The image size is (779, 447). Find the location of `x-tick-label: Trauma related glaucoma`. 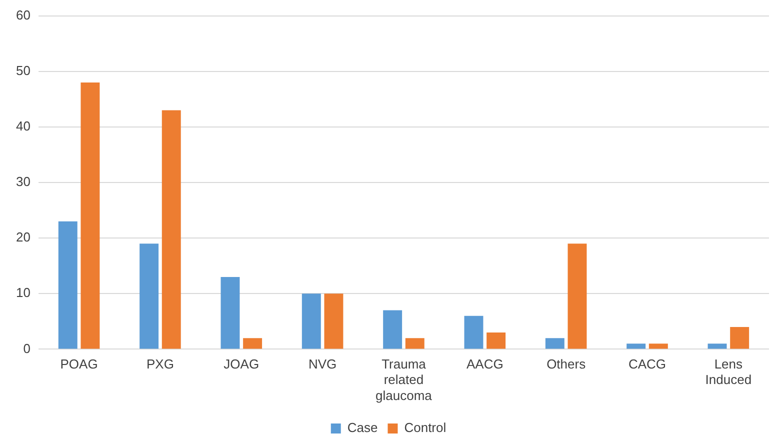

x-tick-label: Trauma related glaucoma is located at coordinates (404, 379).